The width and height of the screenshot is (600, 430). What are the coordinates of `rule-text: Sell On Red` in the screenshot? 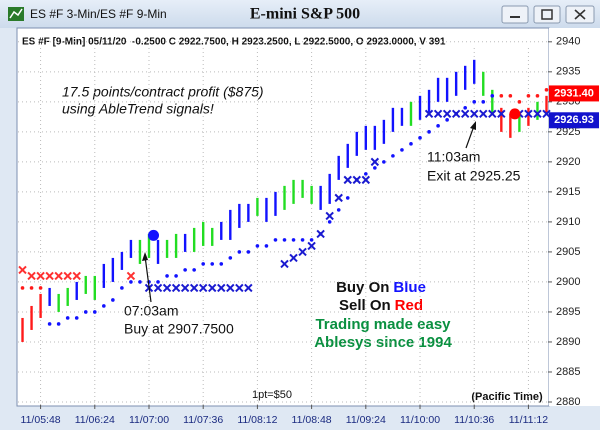 It's located at (381, 305).